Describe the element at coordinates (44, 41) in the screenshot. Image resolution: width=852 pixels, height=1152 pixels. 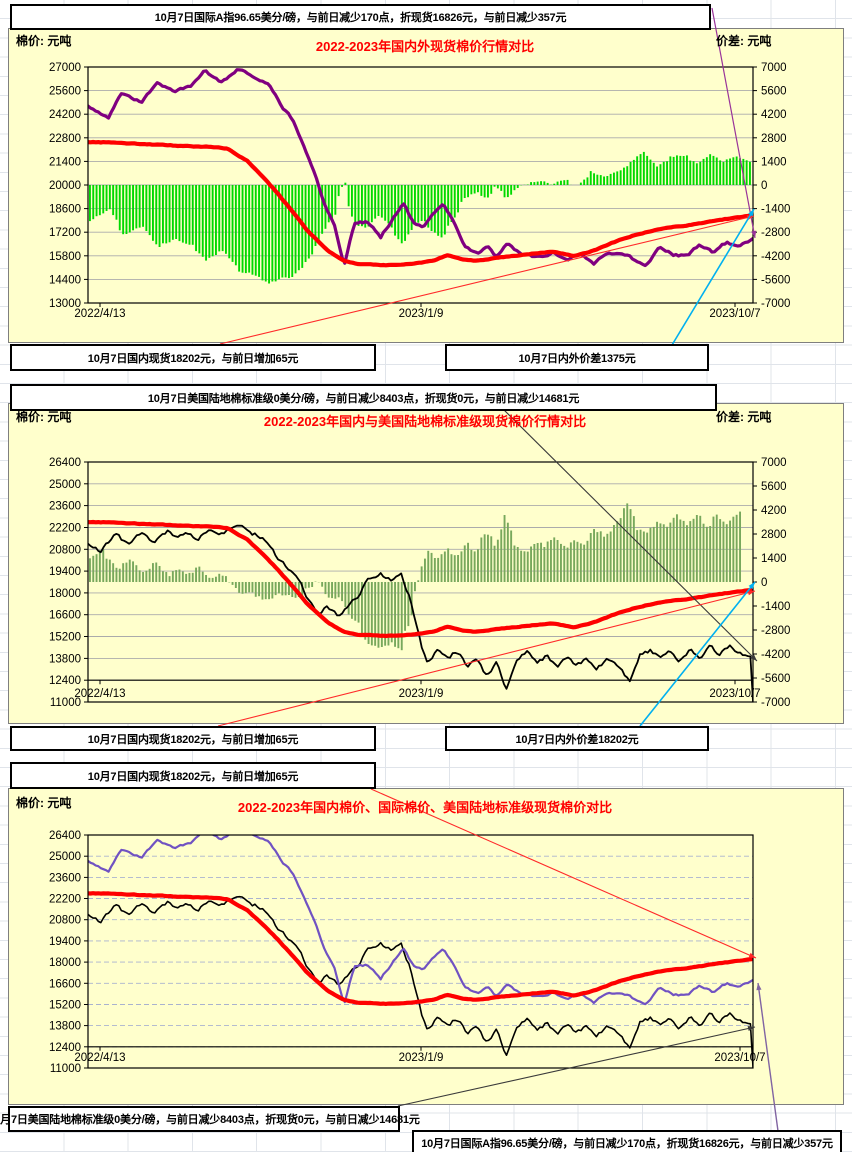
I see `chart1-left-axis-unit: 棉价: 元吨` at that location.